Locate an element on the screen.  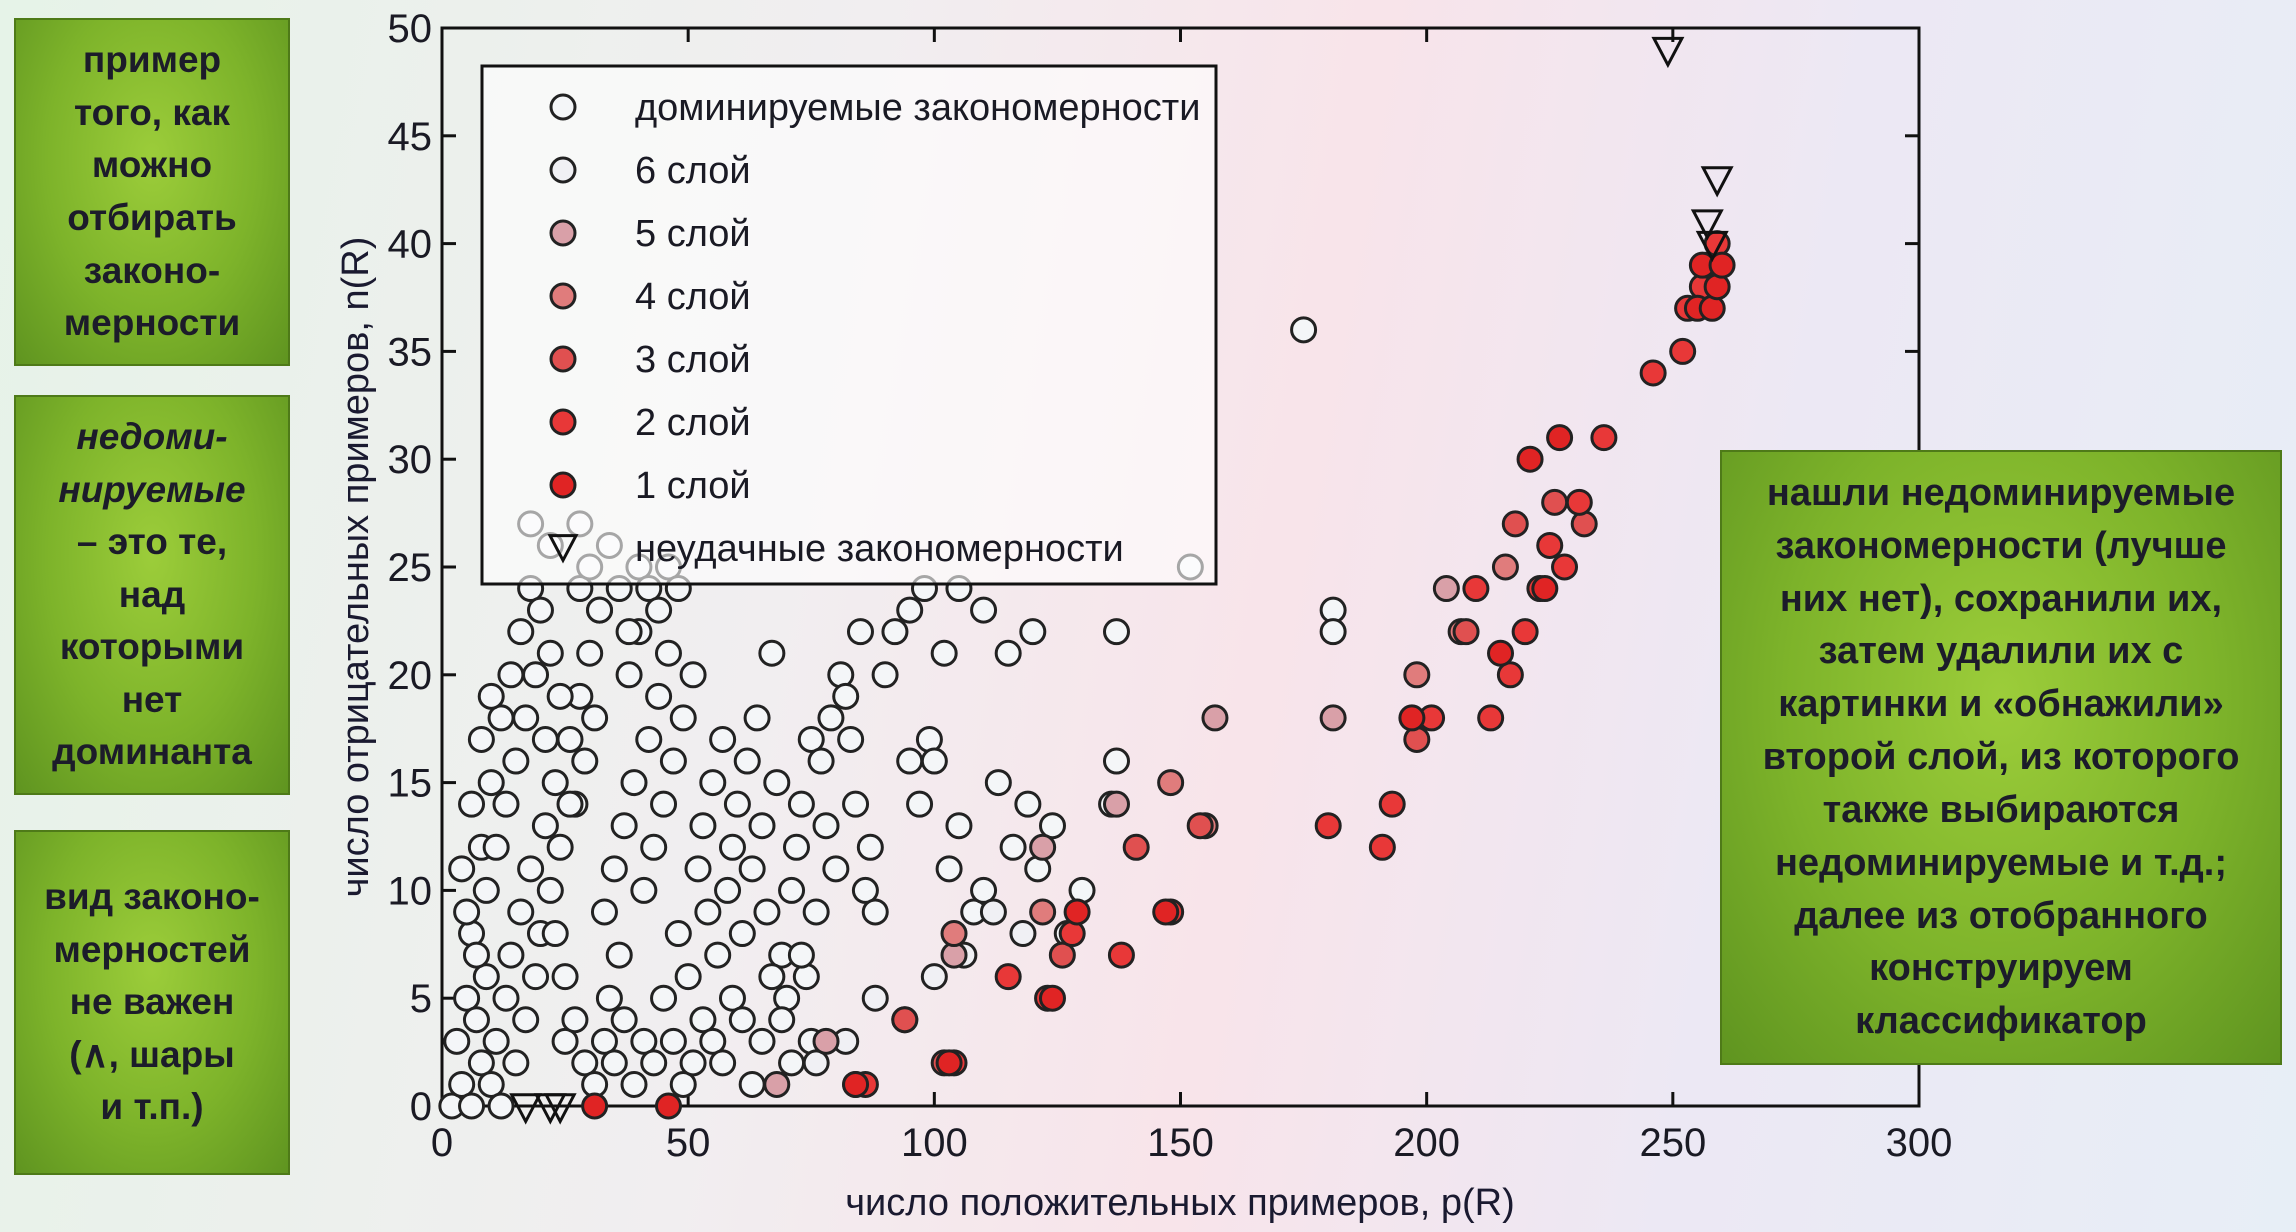
y-tick-label: 10 is located at coordinates (410, 891).